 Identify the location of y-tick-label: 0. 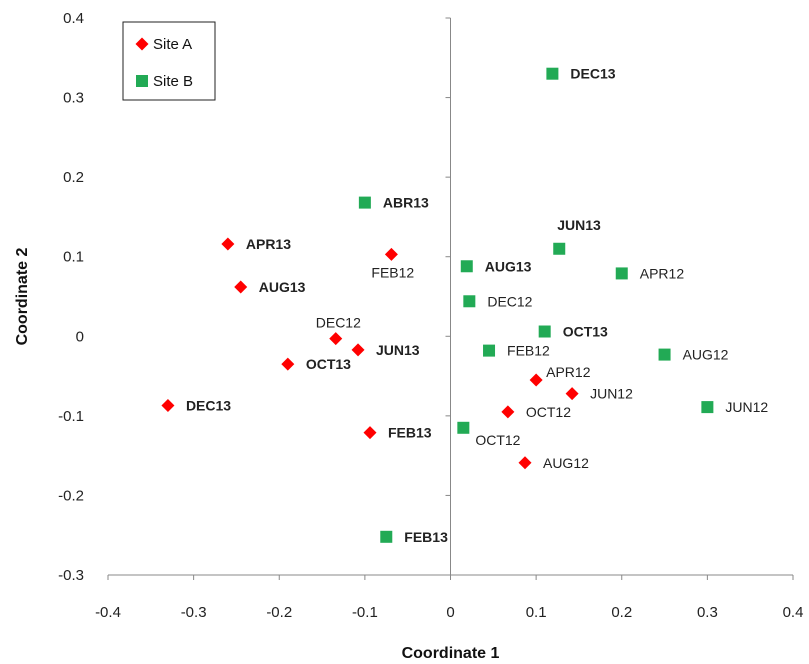
(80, 336).